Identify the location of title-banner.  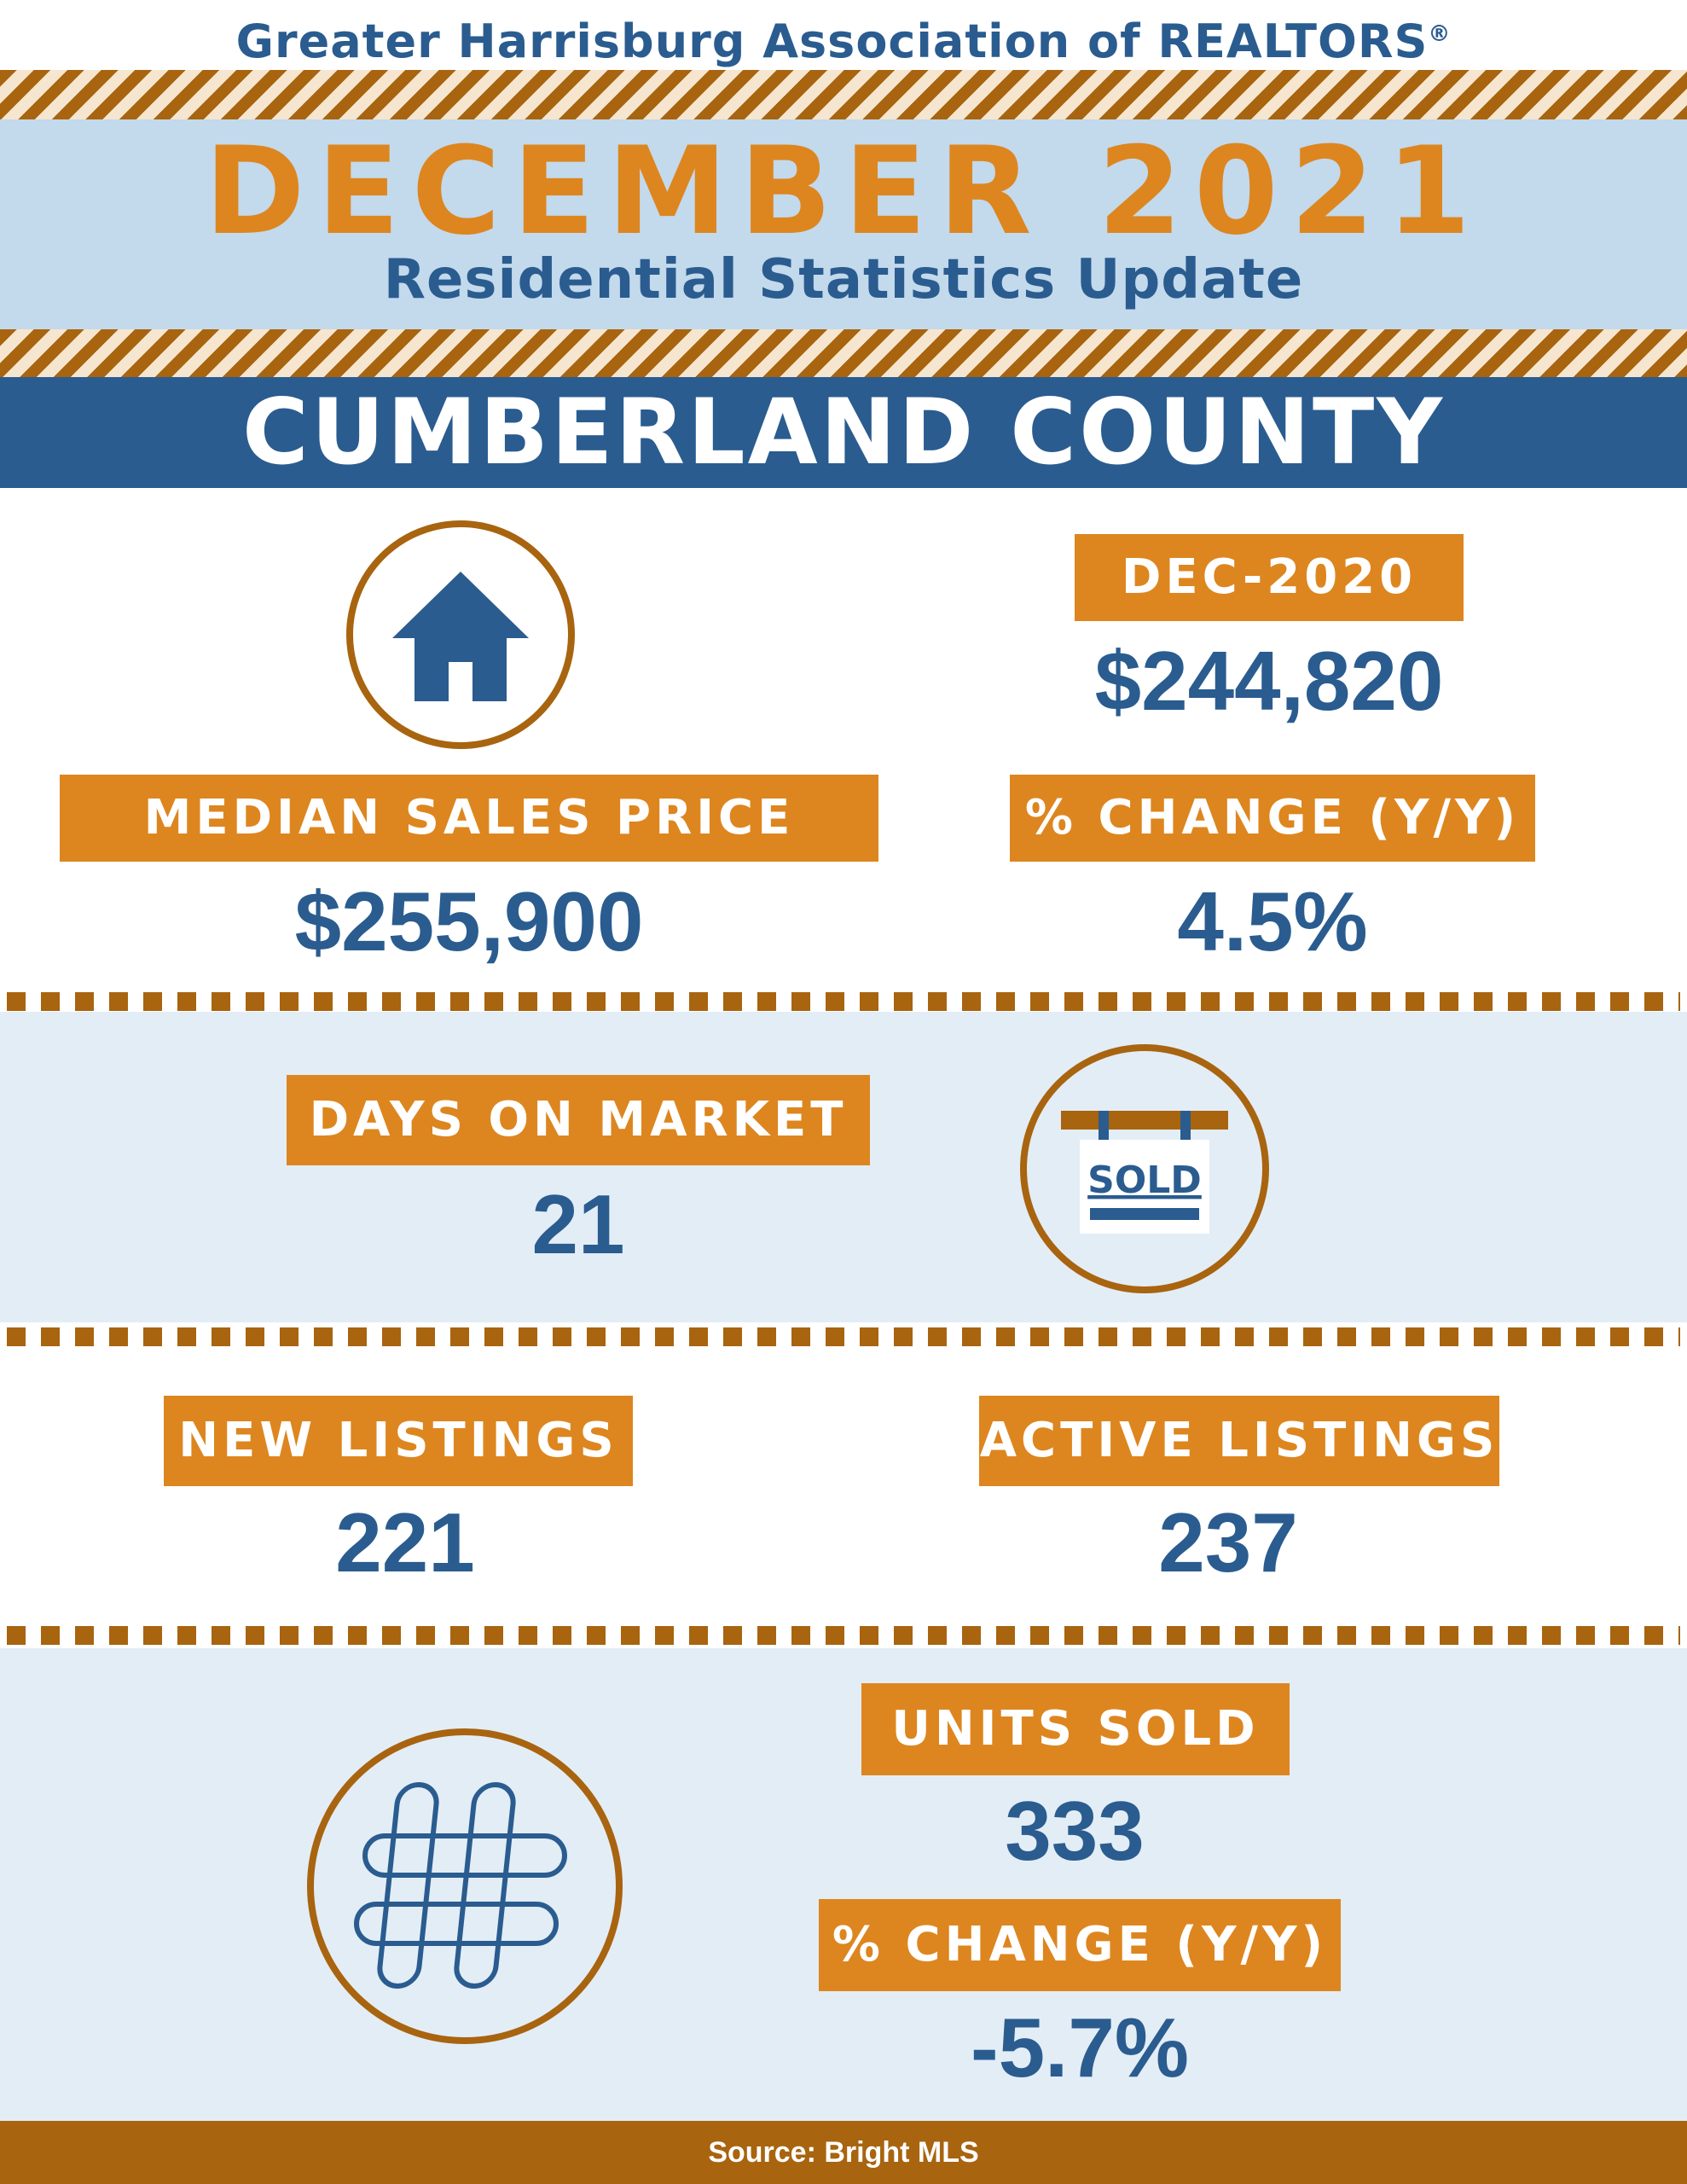
(843, 224).